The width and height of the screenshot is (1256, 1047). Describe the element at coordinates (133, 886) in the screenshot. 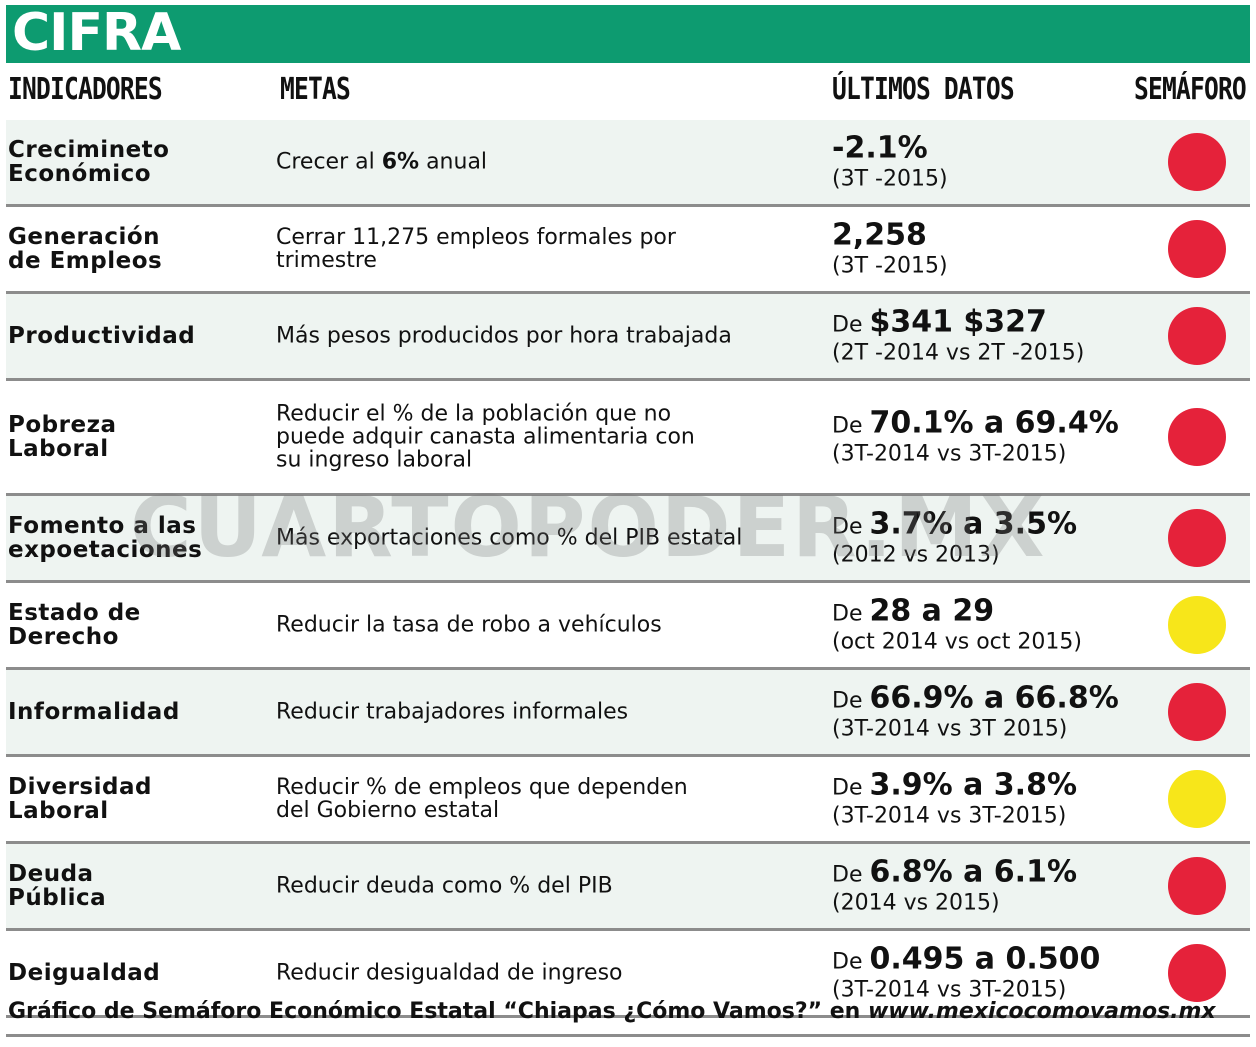

I see `indicator-name: Deuda Pública` at that location.